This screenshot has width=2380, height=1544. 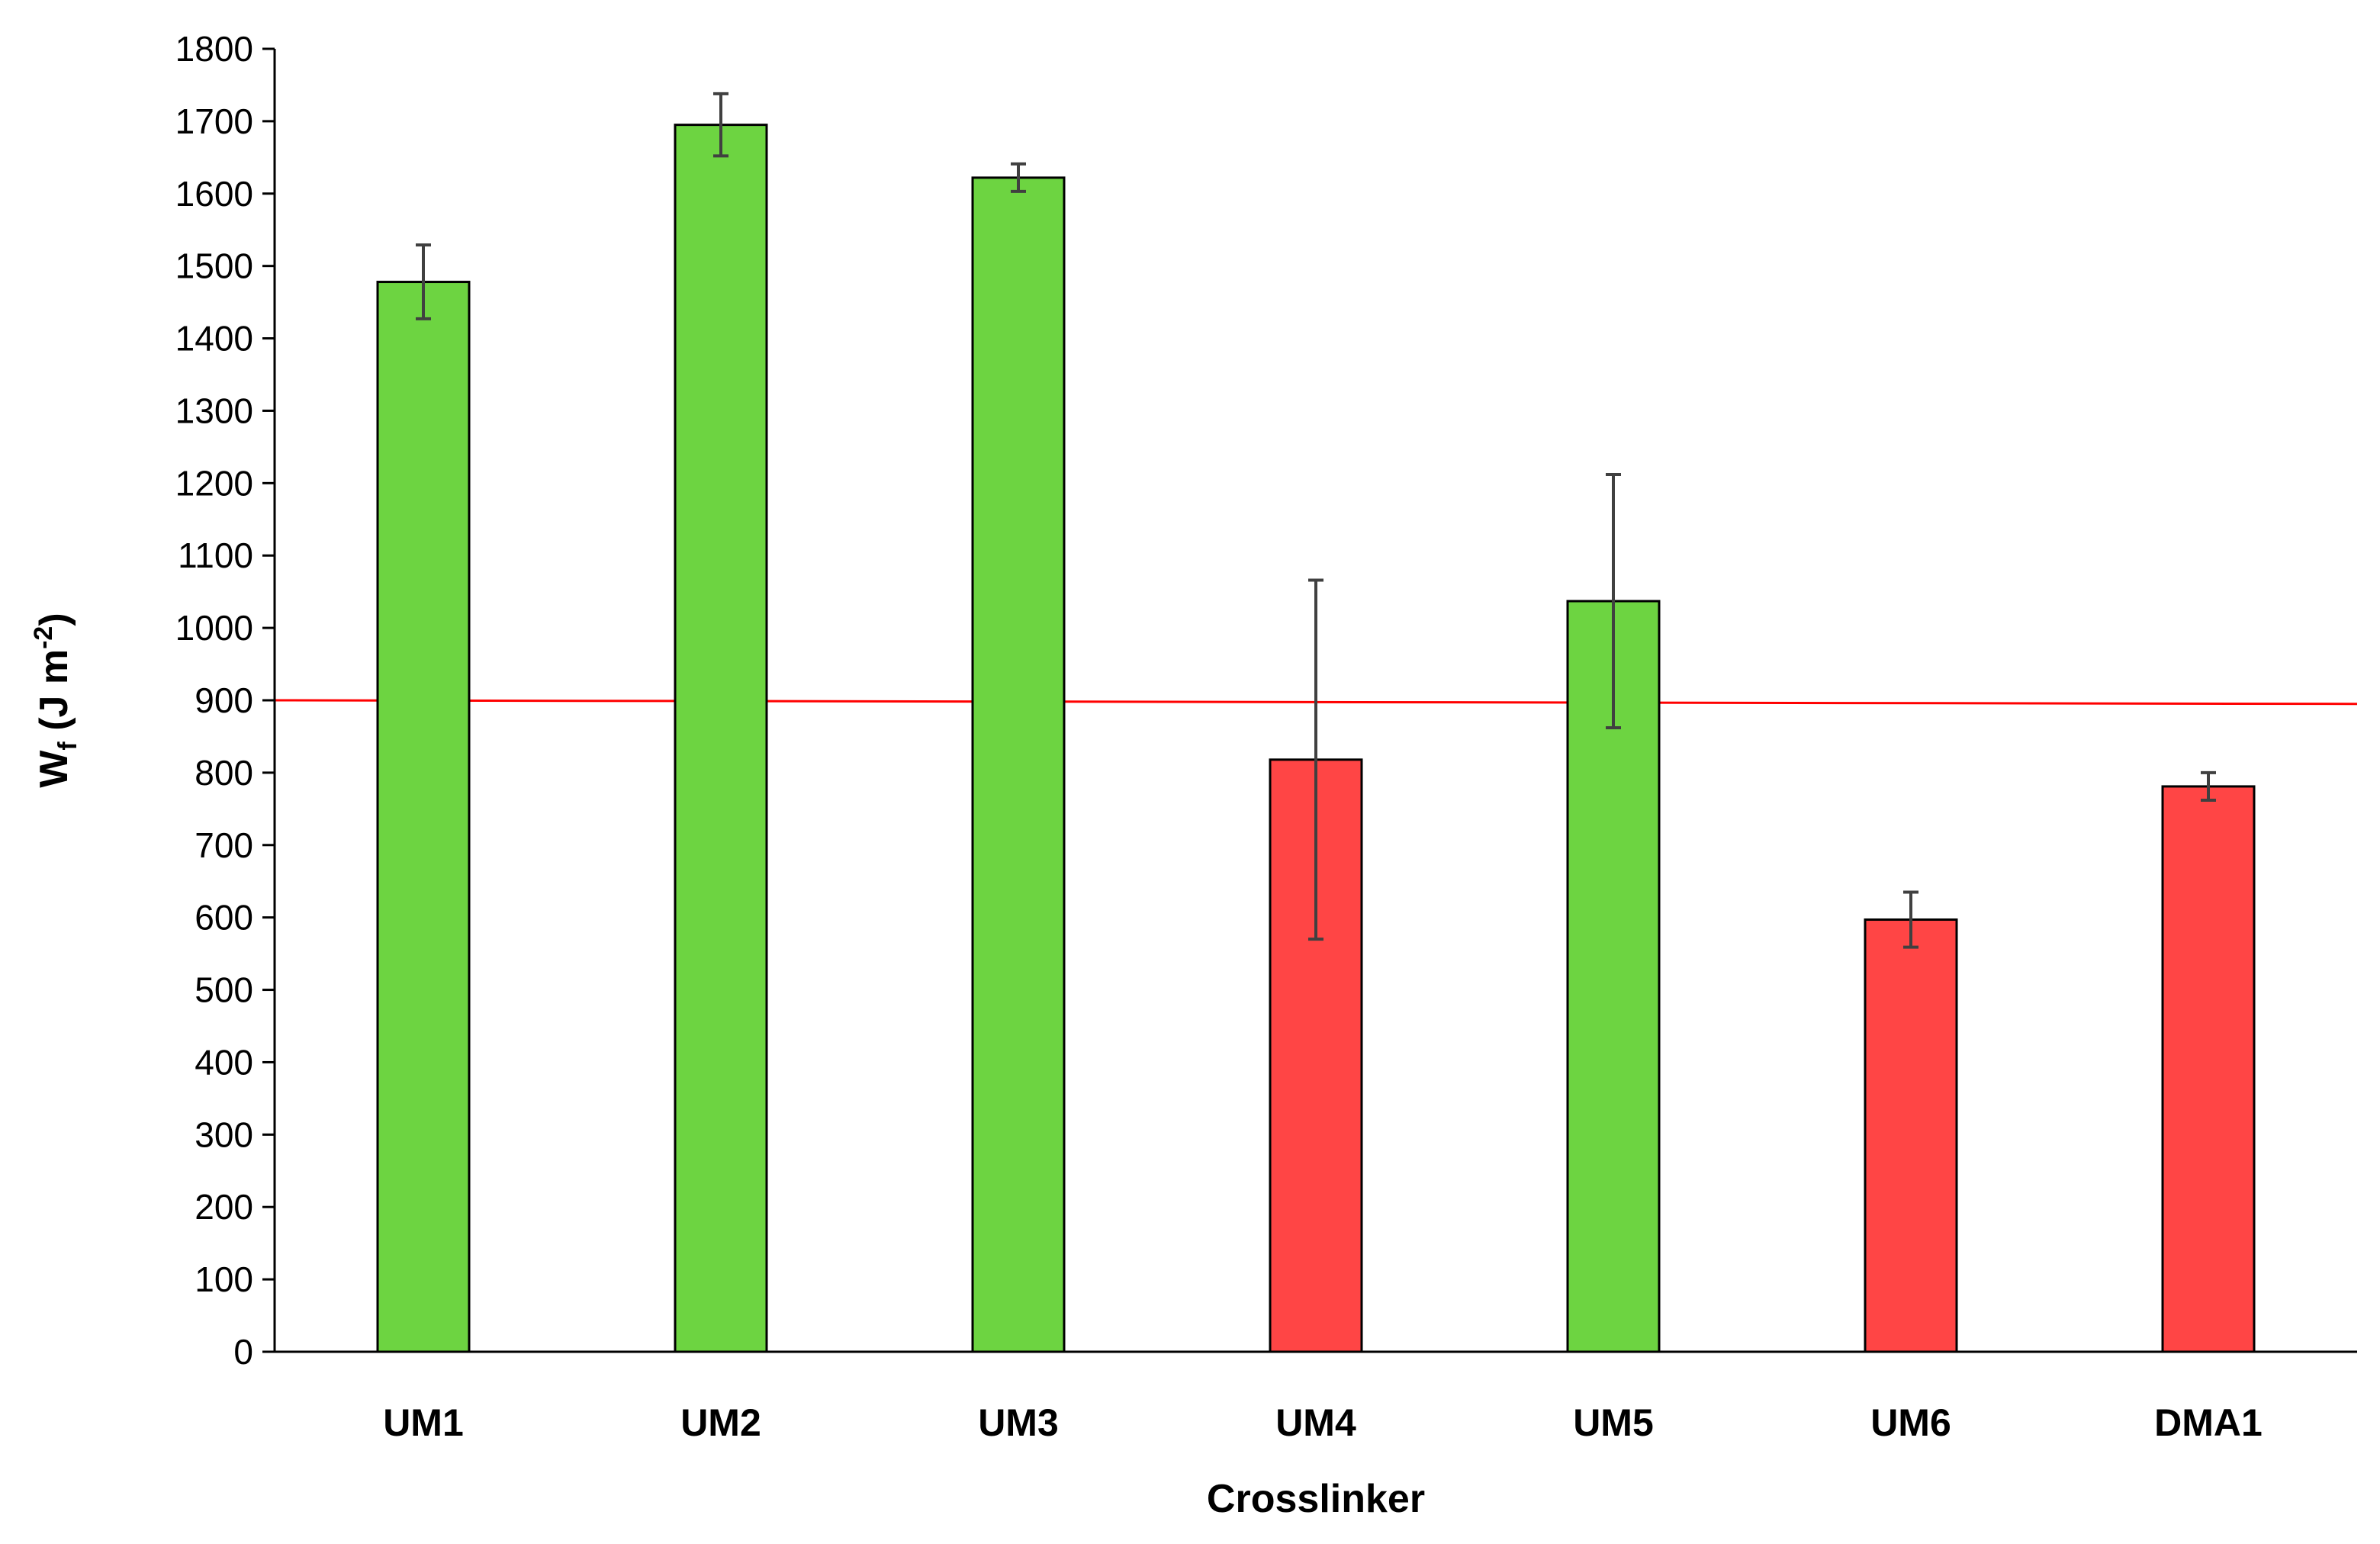 What do you see at coordinates (423, 817) in the screenshot?
I see `bar-um1` at bounding box center [423, 817].